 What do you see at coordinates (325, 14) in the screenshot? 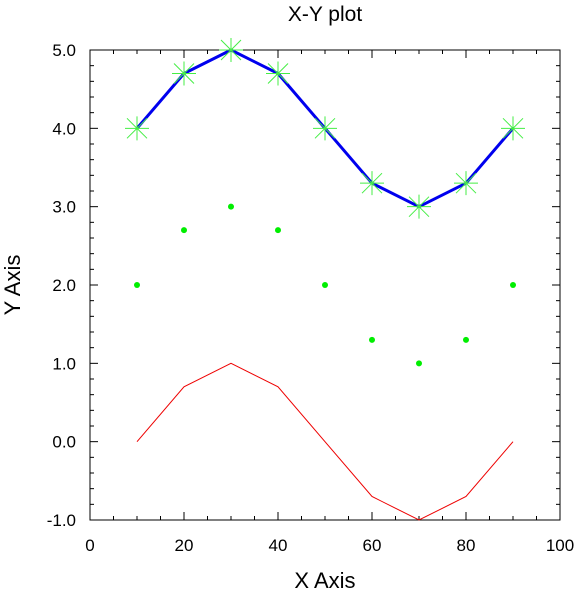
I see `chart-title: X-Y plot` at bounding box center [325, 14].